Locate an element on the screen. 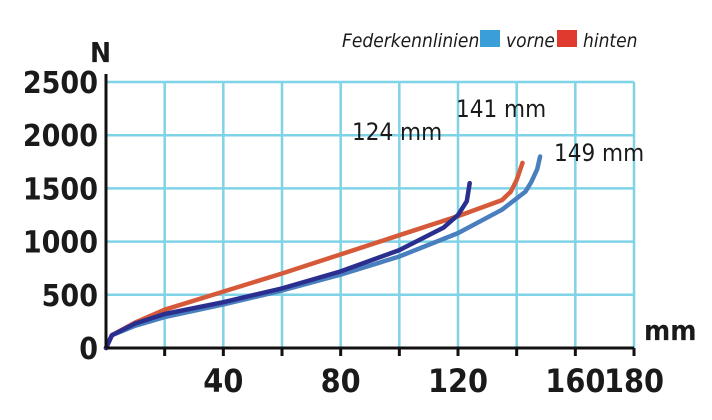 This screenshot has width=712, height=420. legend-label-vorne: vorne is located at coordinates (530, 41).